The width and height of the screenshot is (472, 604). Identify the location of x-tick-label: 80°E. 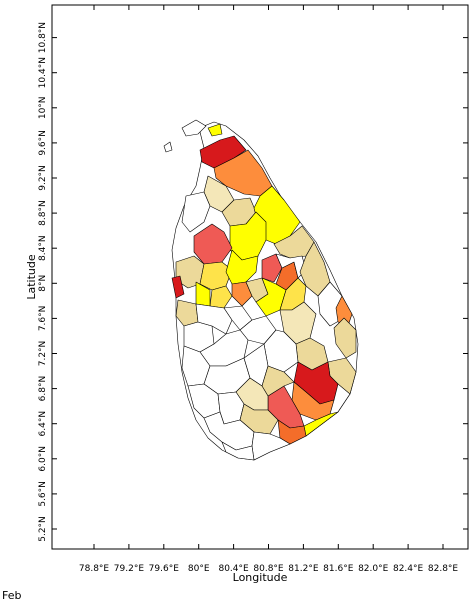
(199, 569).